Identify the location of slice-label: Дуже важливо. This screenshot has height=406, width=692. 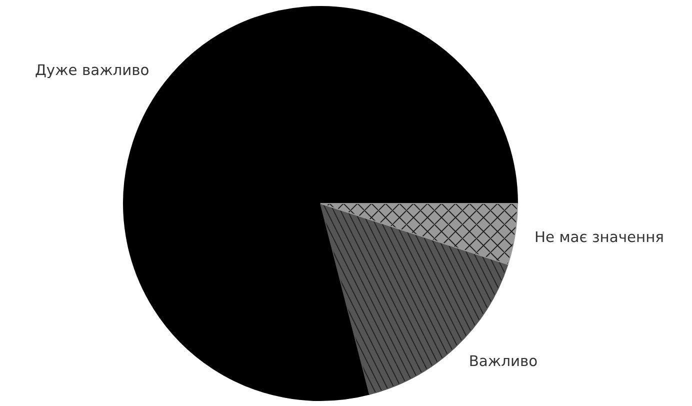
(92, 71).